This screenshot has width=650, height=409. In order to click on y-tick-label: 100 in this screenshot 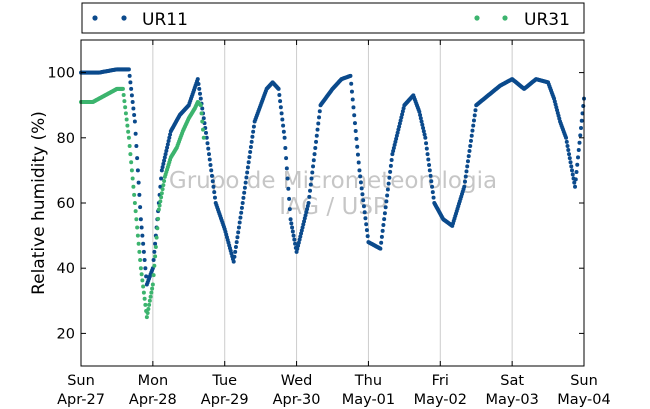, I will do `click(61, 74)`.